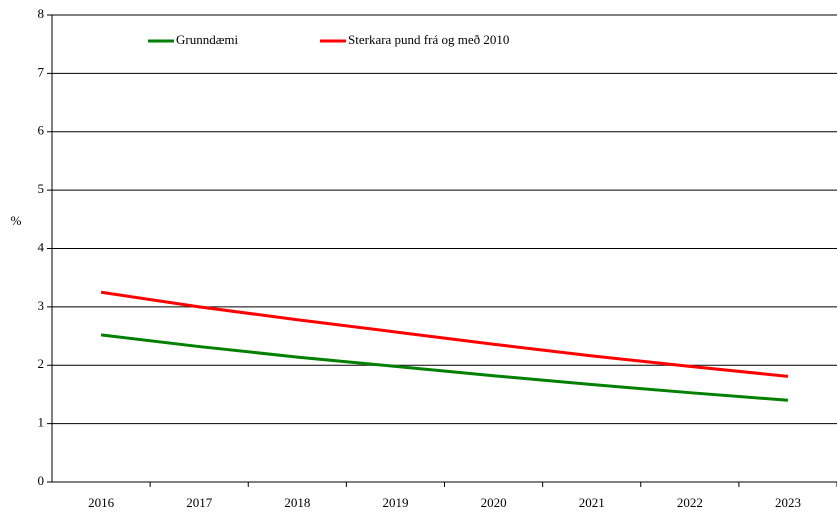 The height and width of the screenshot is (514, 837). I want to click on y-axis-label: %, so click(16, 220).